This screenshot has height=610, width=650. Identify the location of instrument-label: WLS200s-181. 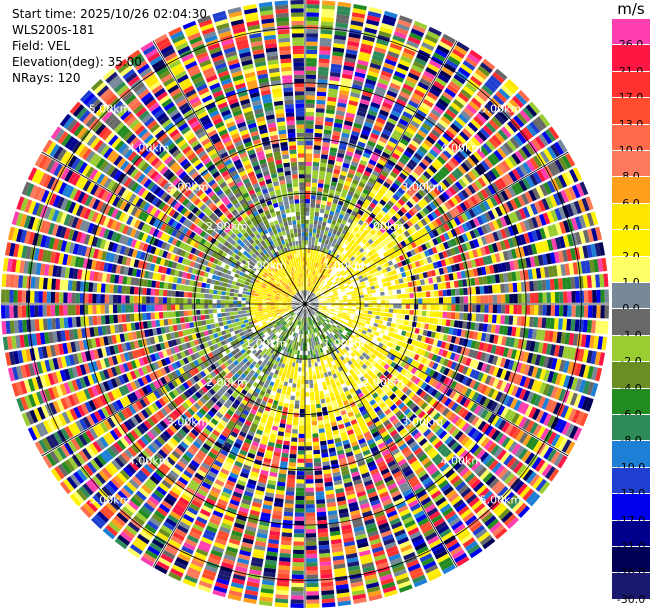
(53, 30).